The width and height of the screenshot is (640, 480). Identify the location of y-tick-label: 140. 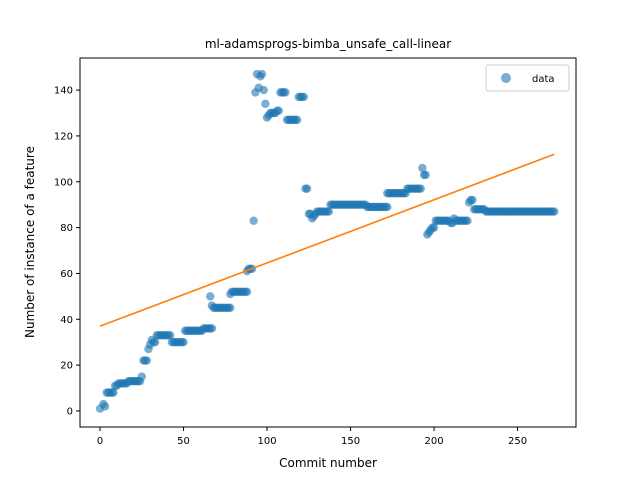
(63, 91).